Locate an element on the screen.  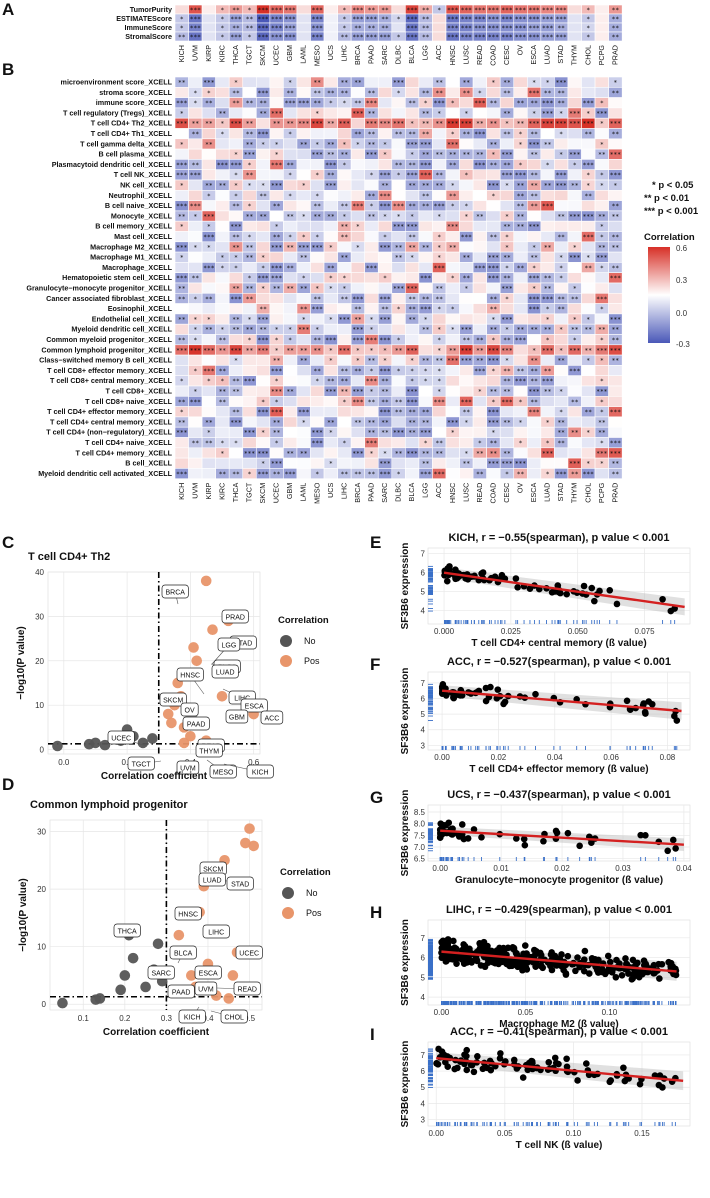
cancer-label-box is located at coordinates (229, 644).